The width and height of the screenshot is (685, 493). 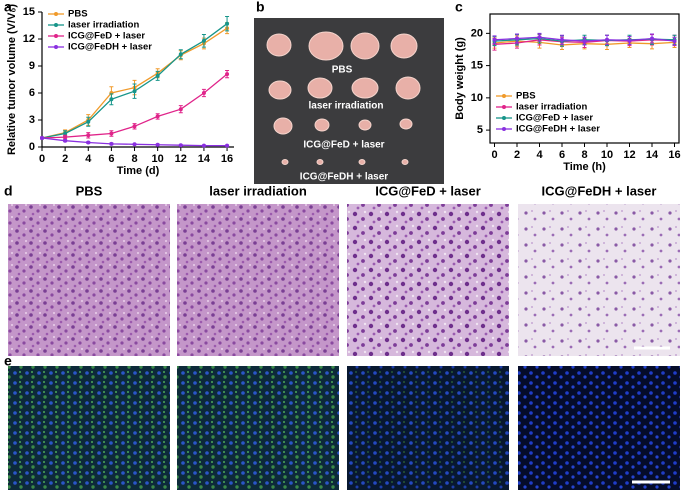 What do you see at coordinates (110, 47) in the screenshot?
I see `legend-label: ICG@FeDH + laser` at bounding box center [110, 47].